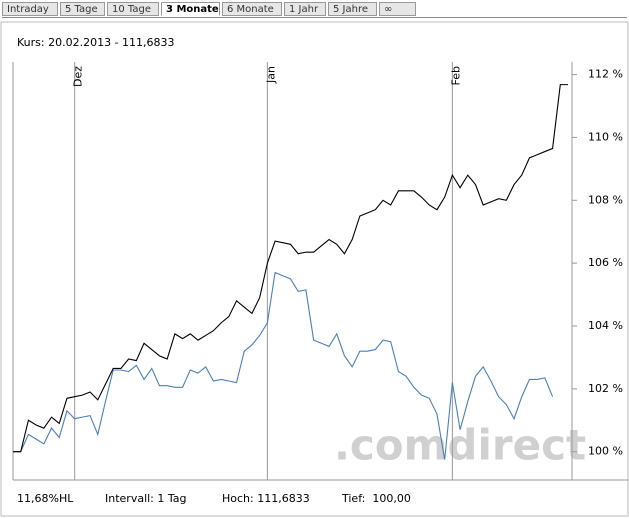 The image size is (629, 518). I want to click on footer-item: 11,68%HL, so click(45, 498).